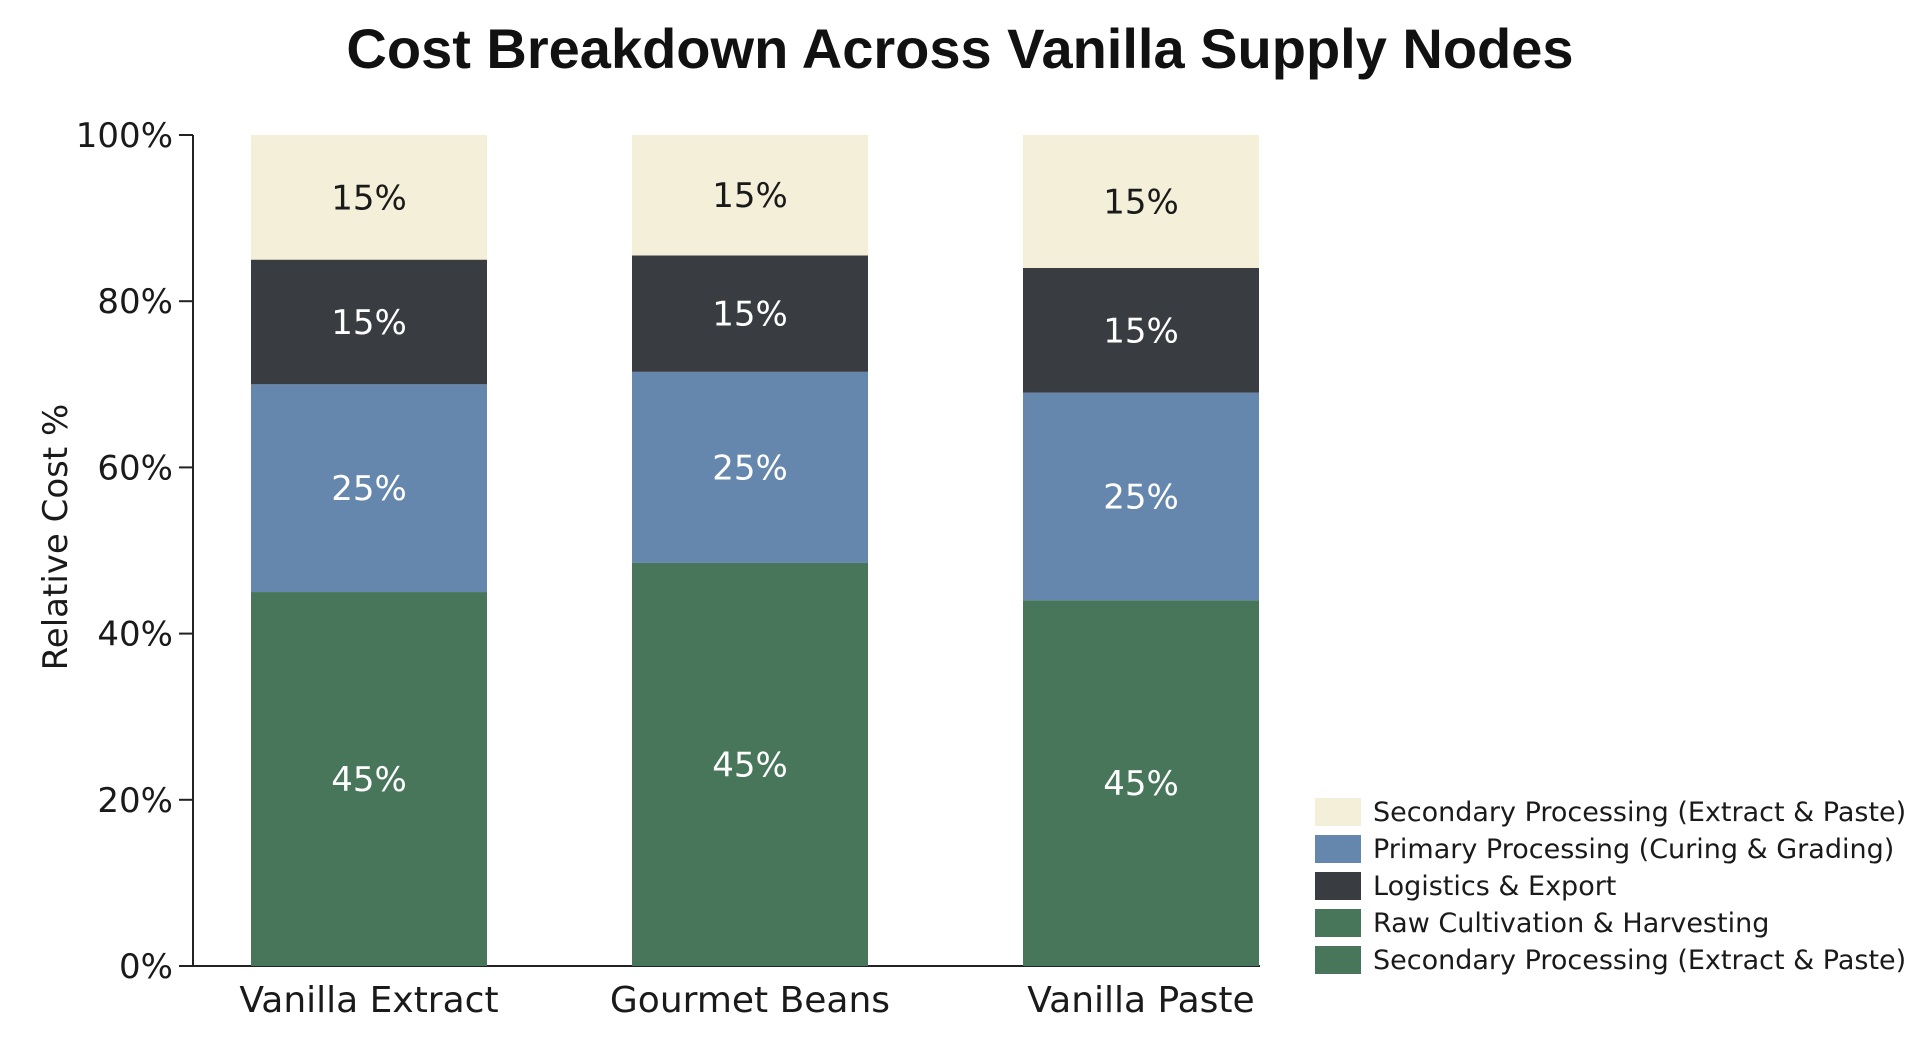  What do you see at coordinates (135, 302) in the screenshot?
I see `y-tick-label: 80%` at bounding box center [135, 302].